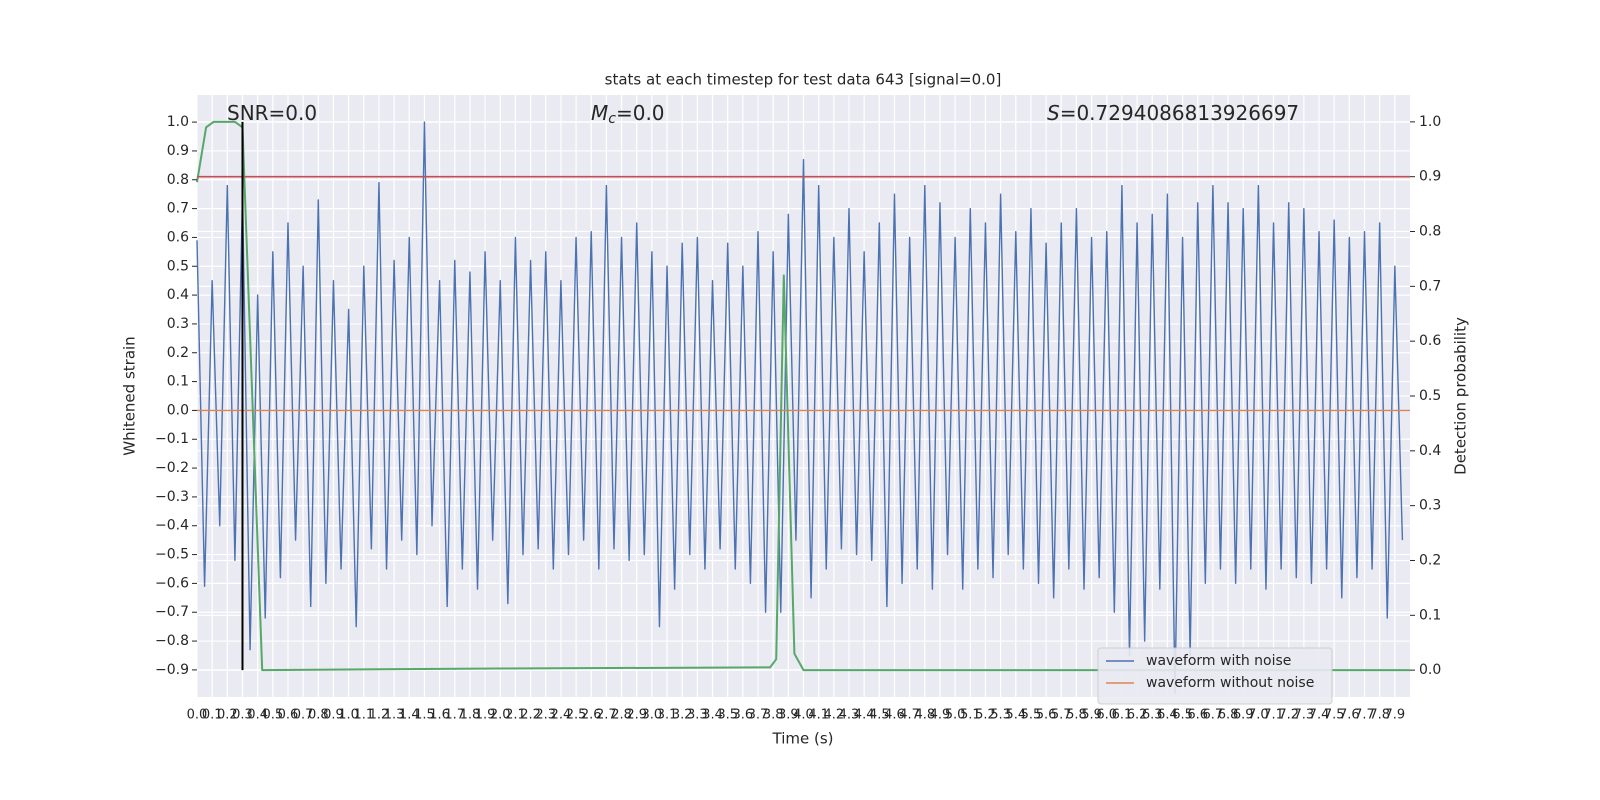 The width and height of the screenshot is (1600, 800). Describe the element at coordinates (379, 715) in the screenshot. I see `x-tick-label: 1.2` at that location.